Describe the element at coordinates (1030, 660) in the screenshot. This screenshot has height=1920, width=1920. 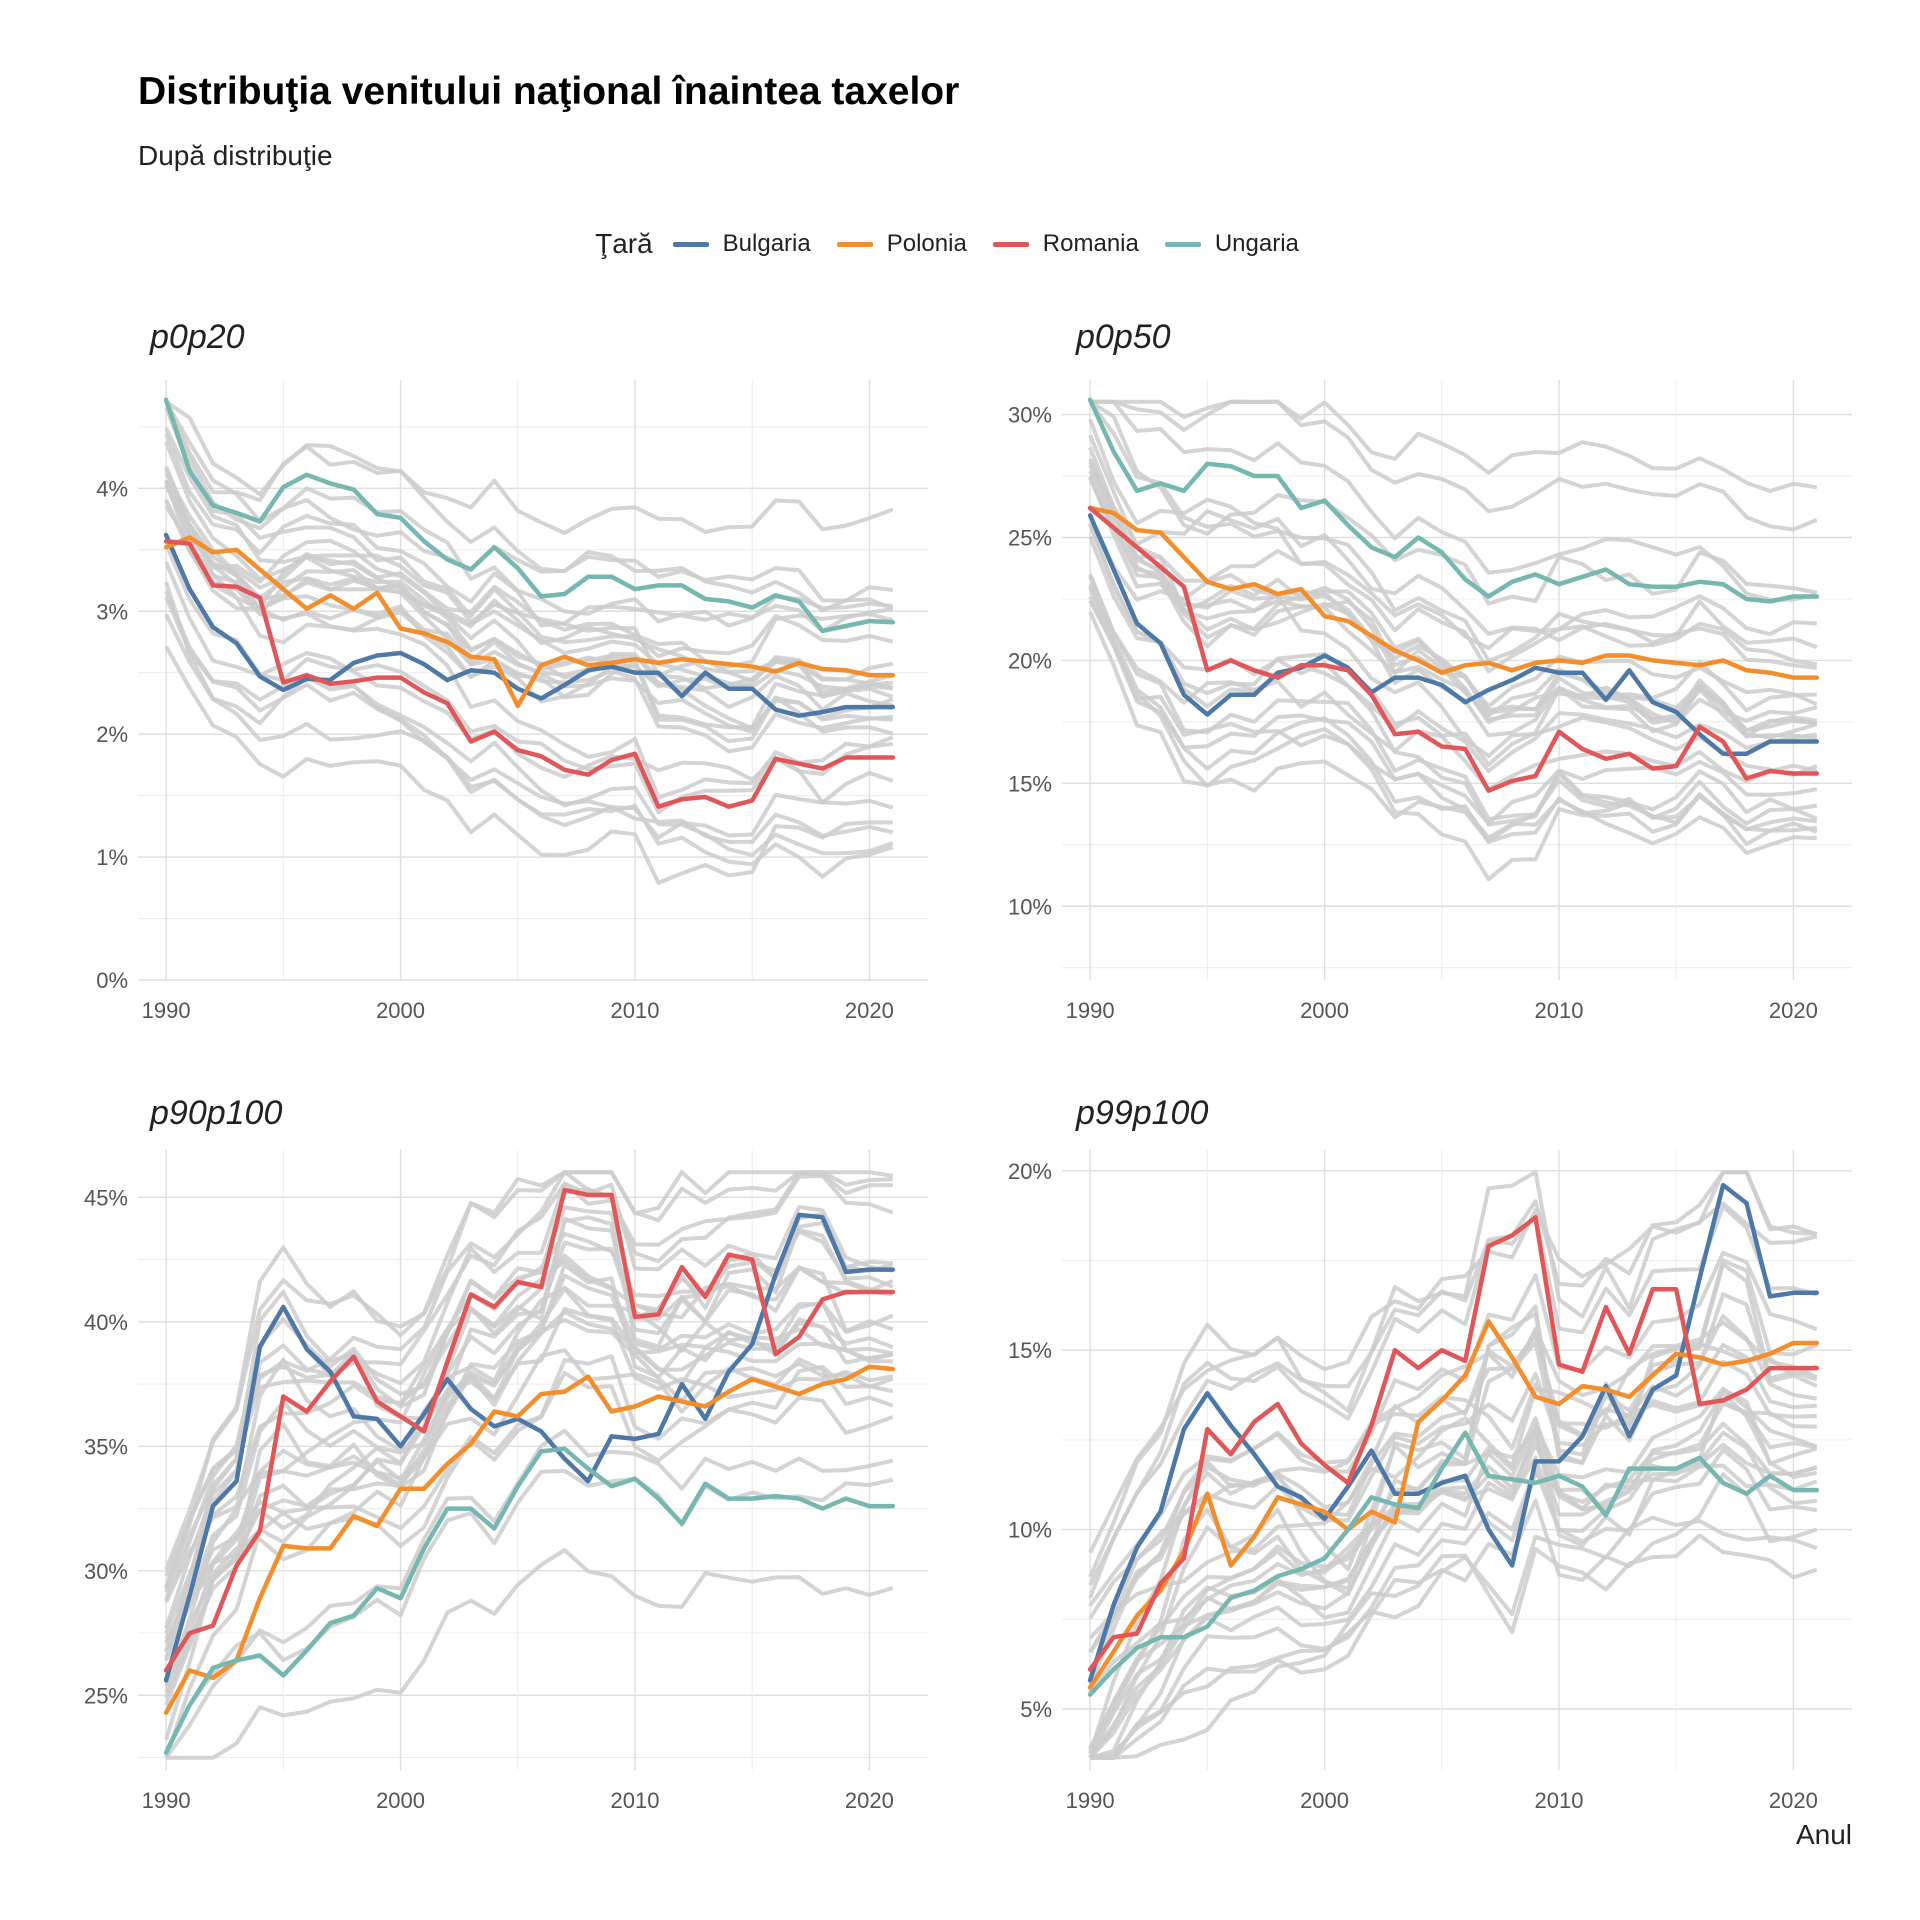
I see `y-tick-label: 20%` at that location.